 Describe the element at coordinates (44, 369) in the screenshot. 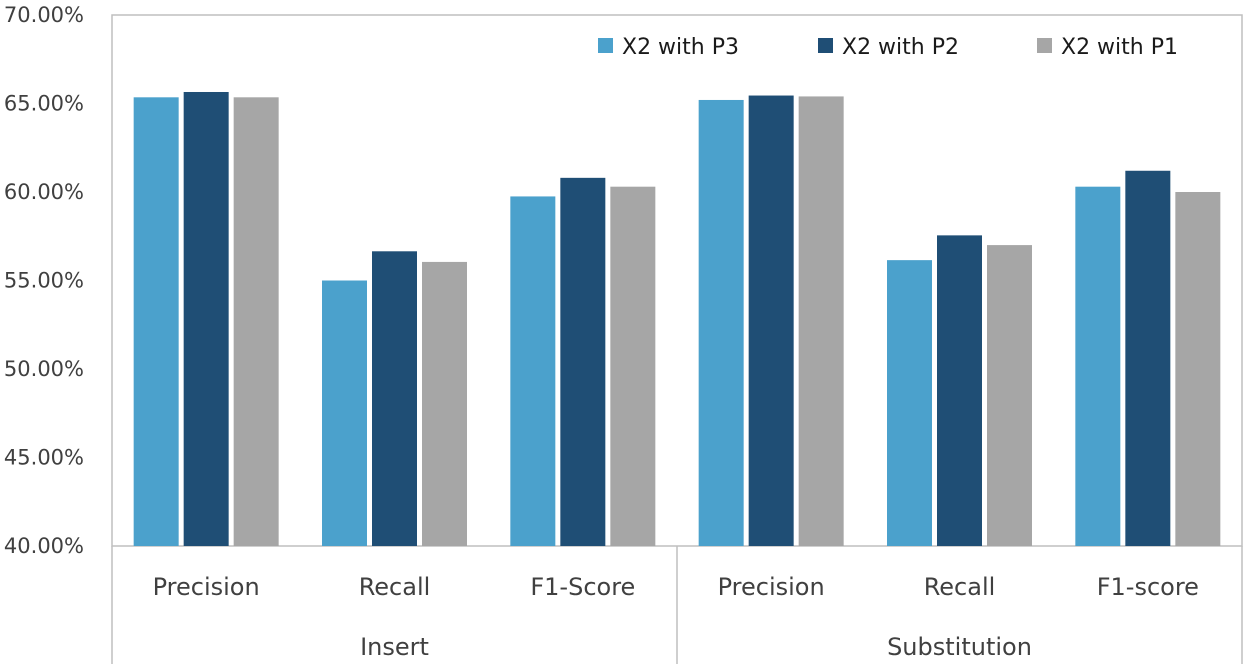

I see `y-tick-label: 50.00%` at that location.